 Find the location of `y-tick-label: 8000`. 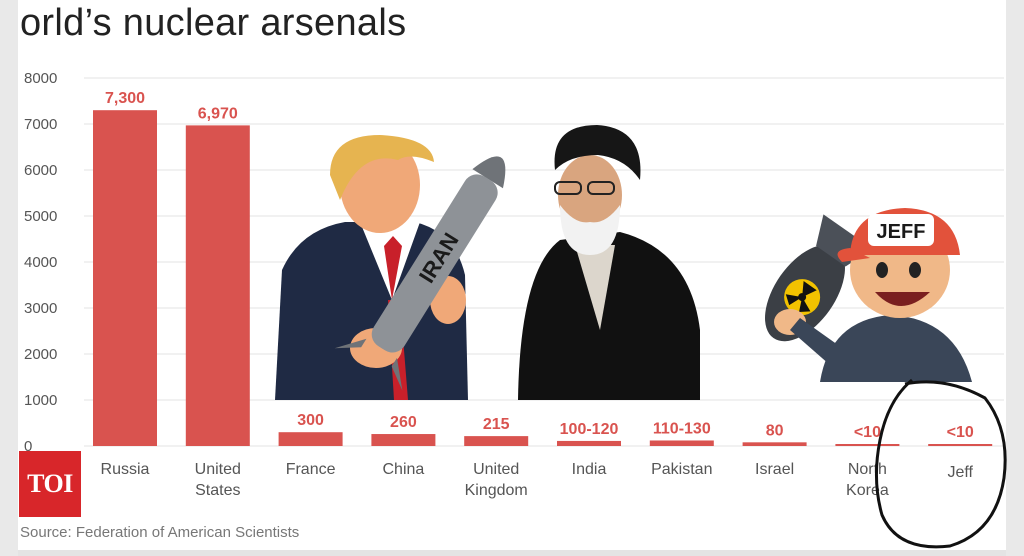

y-tick-label: 8000 is located at coordinates (40, 78).